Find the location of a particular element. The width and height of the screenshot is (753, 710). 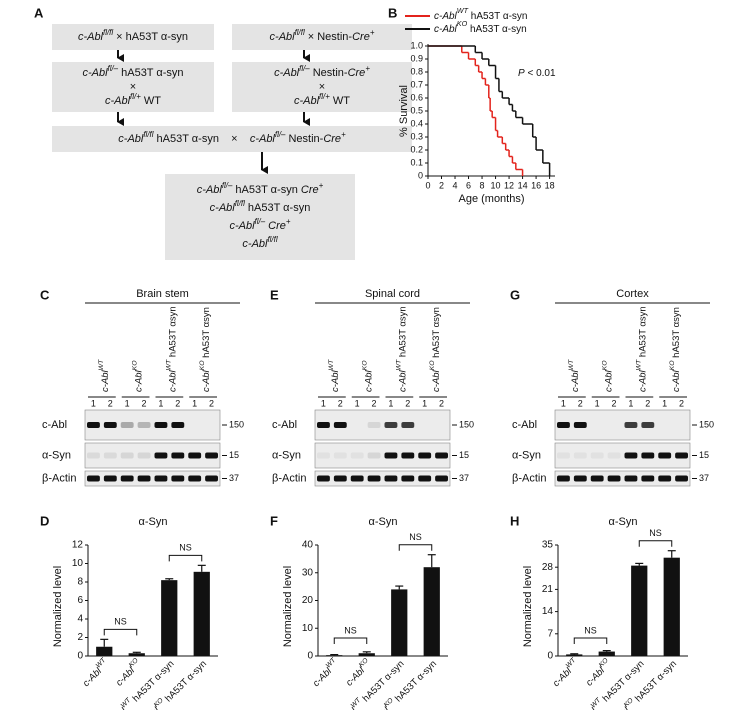

blot-title: Brain stem is located at coordinates (162, 294).